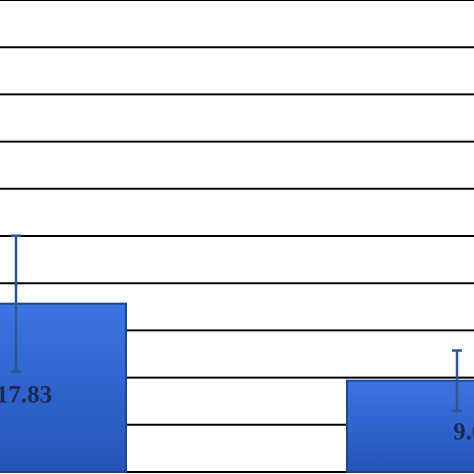 This screenshot has width=474, height=474. What do you see at coordinates (463, 431) in the screenshot?
I see `value-label: 9.67` at bounding box center [463, 431].